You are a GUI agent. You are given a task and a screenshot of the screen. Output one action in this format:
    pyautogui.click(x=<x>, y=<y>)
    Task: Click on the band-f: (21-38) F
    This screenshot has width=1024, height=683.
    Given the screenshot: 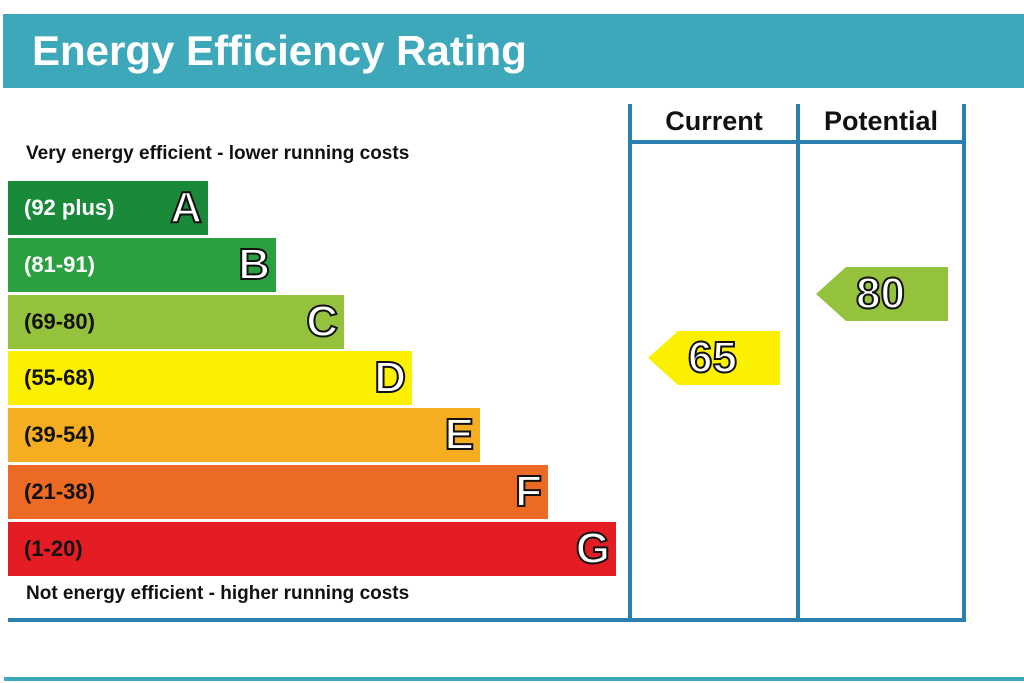 What is the action you would take?
    pyautogui.click(x=278, y=492)
    